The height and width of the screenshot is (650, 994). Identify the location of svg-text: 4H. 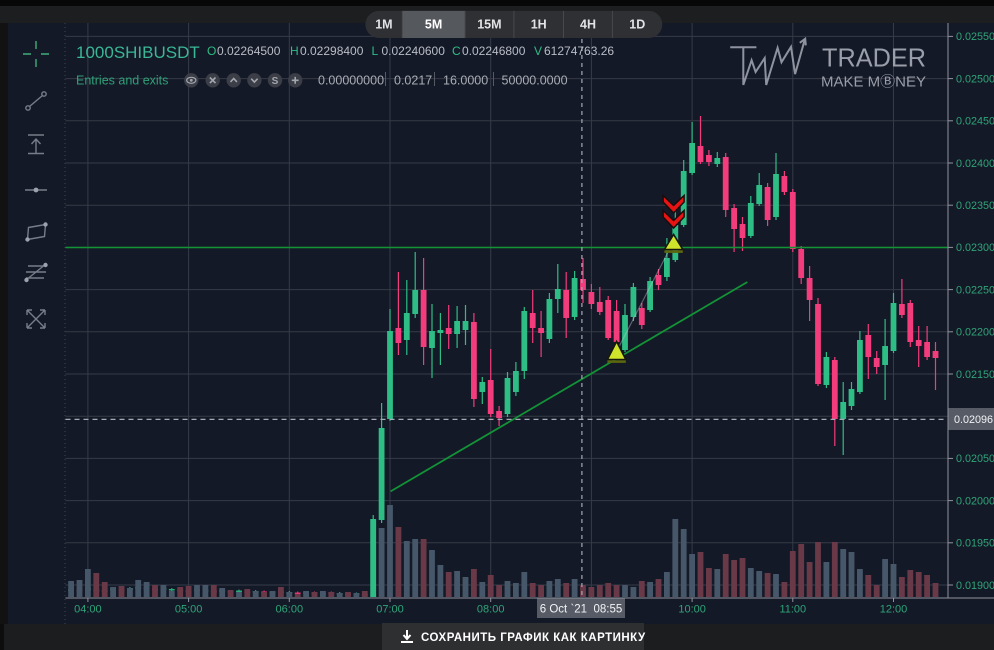
(588, 25).